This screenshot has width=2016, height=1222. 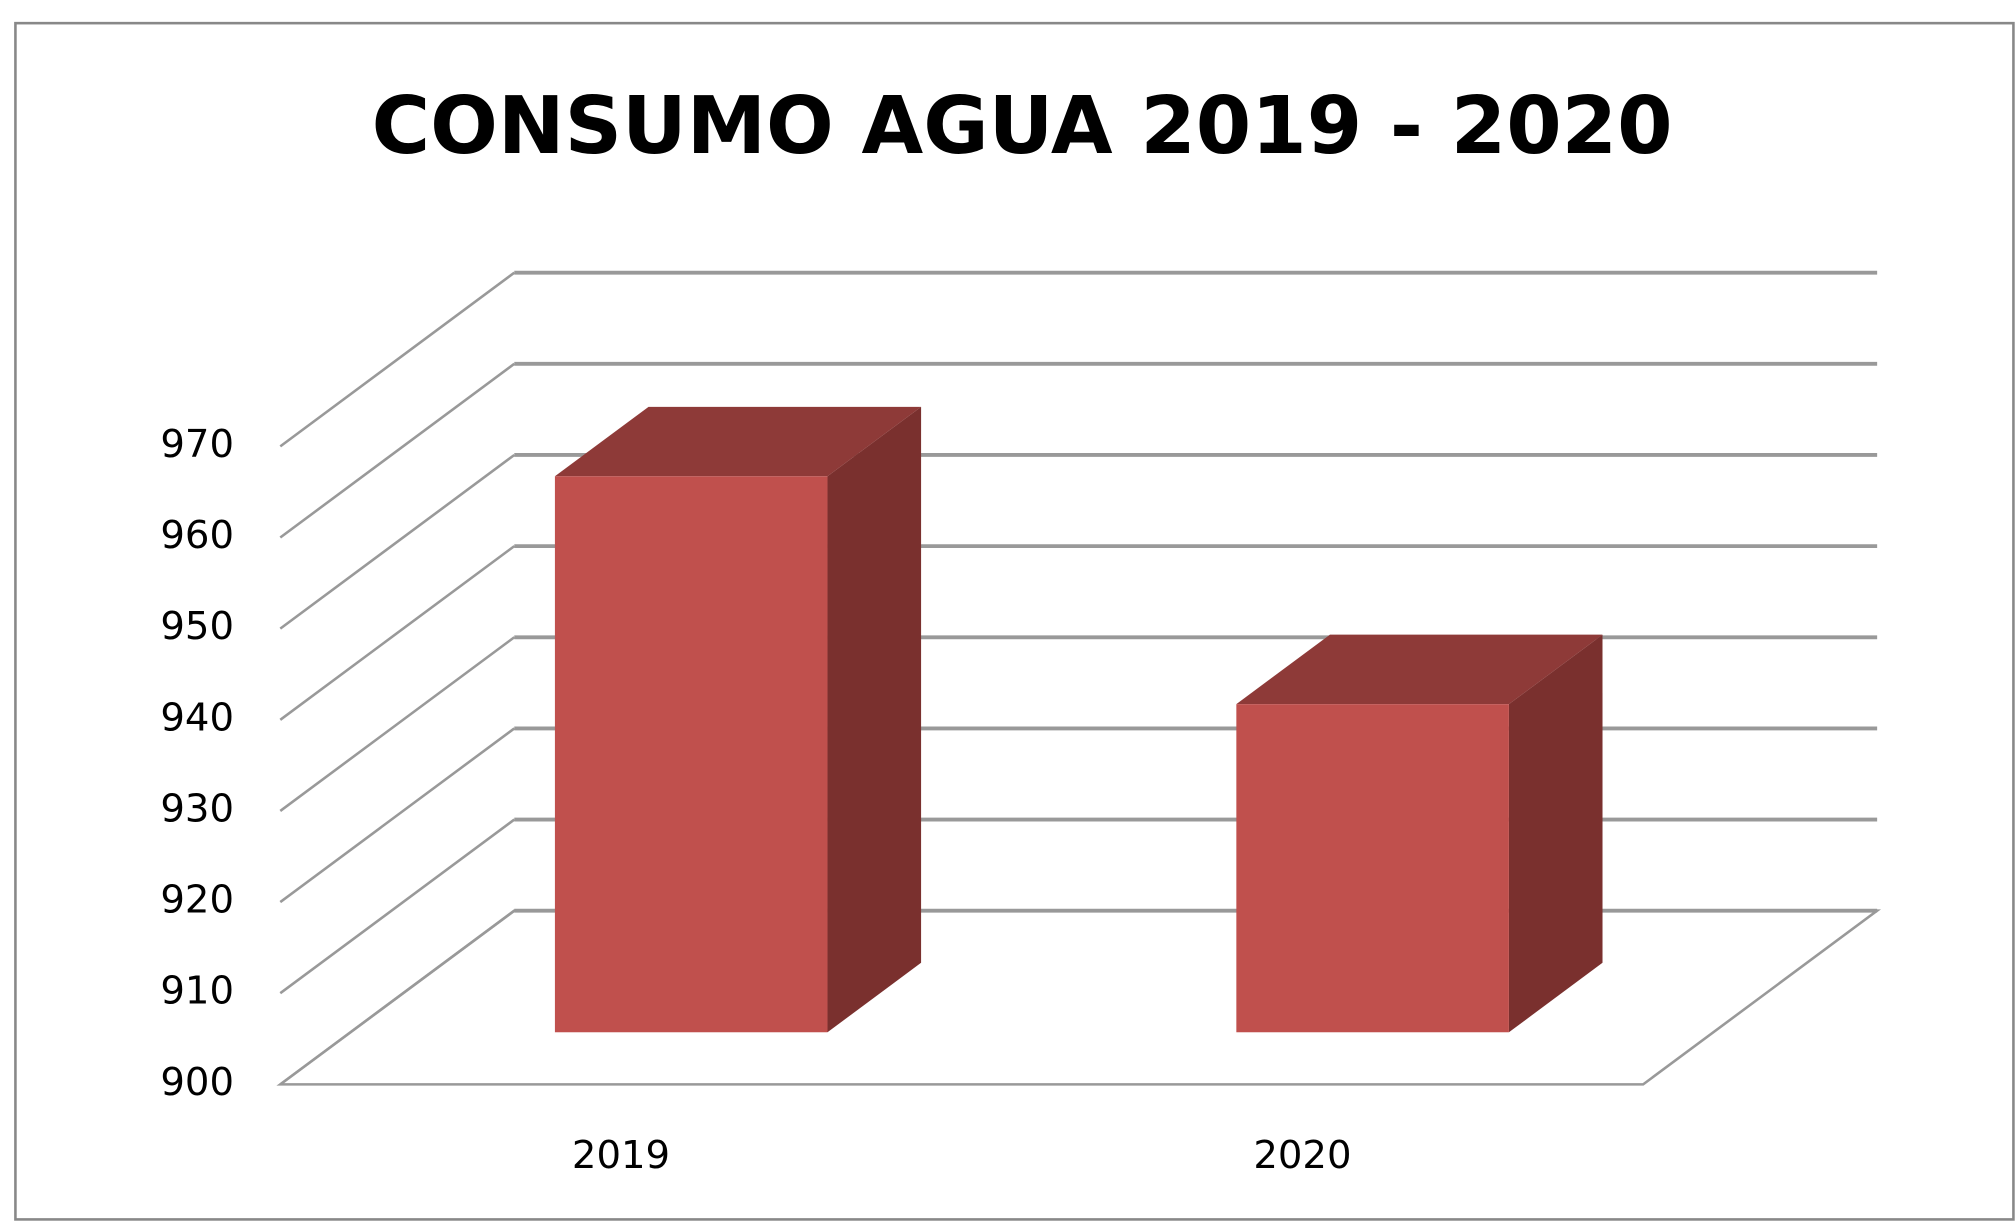 I want to click on y-tick-label: 930, so click(x=197, y=808).